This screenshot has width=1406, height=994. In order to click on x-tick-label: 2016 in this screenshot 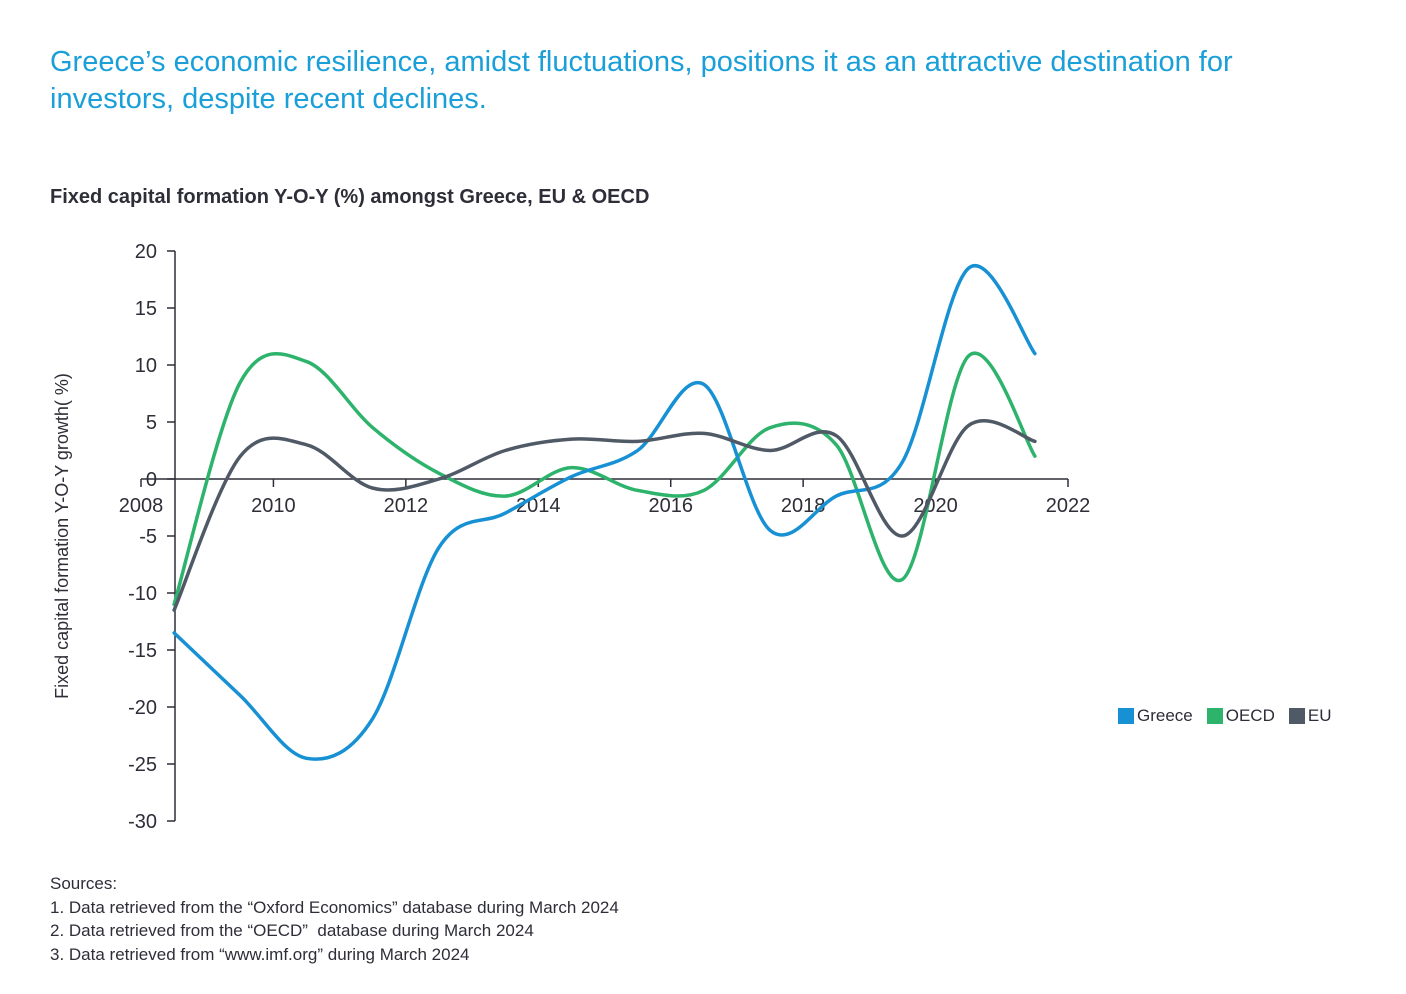, I will do `click(670, 506)`.